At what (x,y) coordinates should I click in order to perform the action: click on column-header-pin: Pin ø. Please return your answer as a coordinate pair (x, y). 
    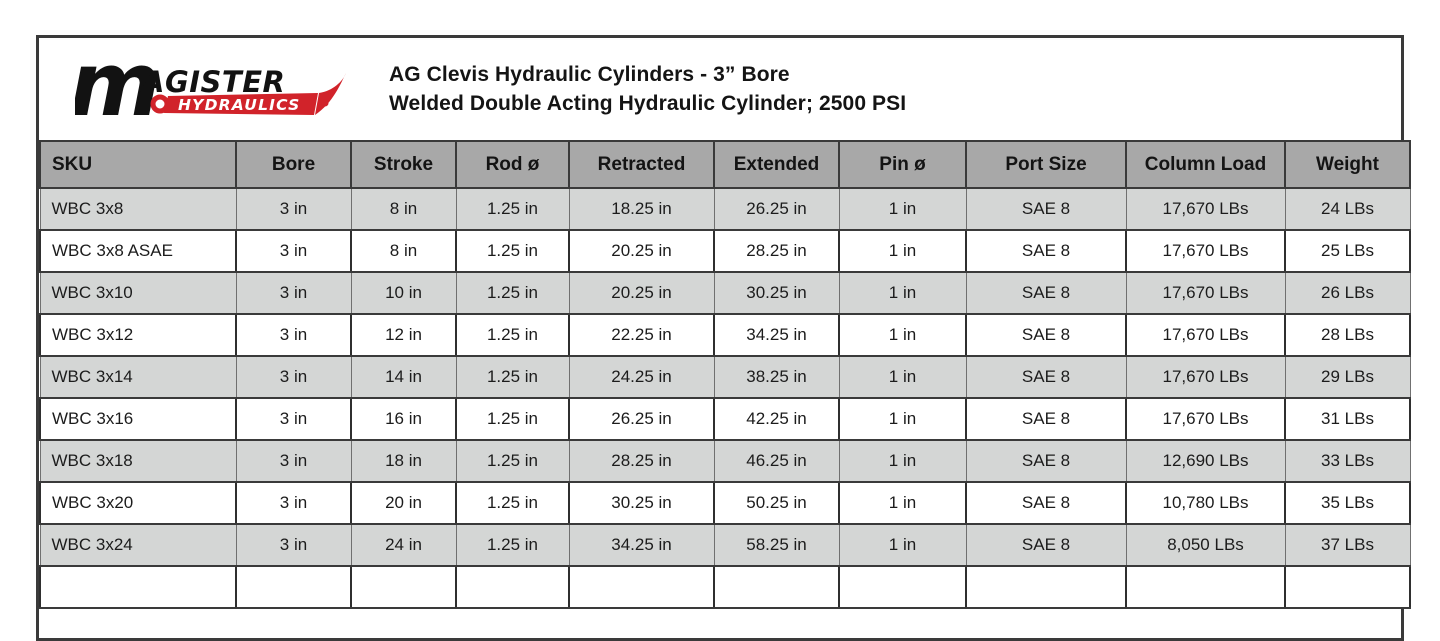
    Looking at the image, I should click on (902, 164).